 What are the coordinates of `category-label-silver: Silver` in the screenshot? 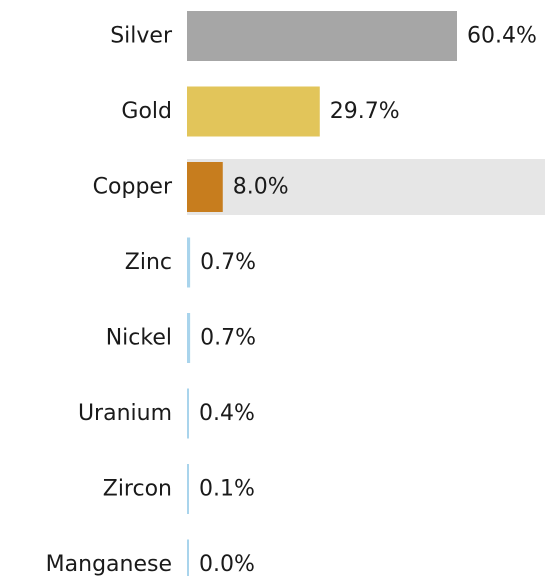 It's located at (141, 36).